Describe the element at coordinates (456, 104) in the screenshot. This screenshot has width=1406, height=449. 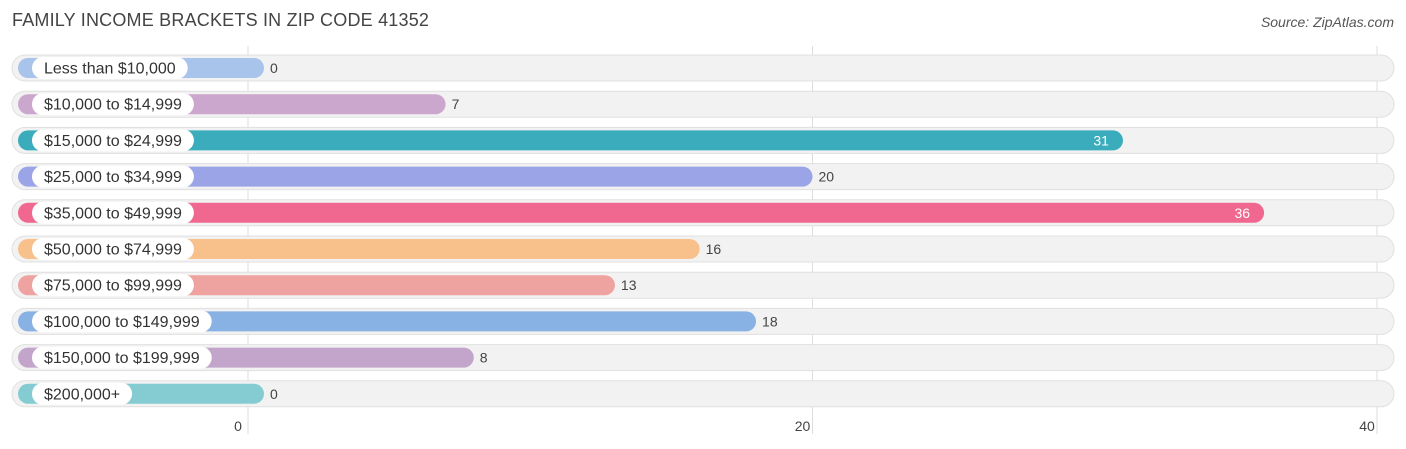
I see `value-label: 7` at that location.